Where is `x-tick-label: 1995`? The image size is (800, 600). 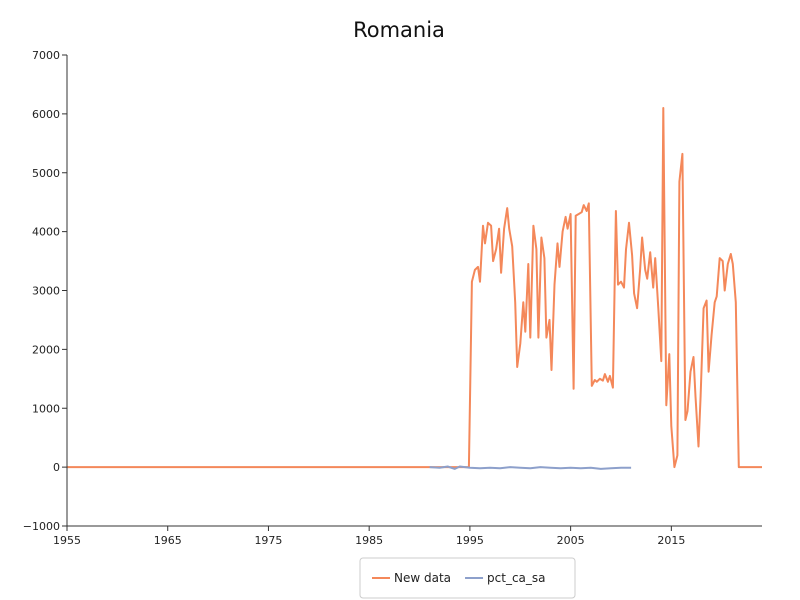
x-tick-label: 1995 is located at coordinates (470, 540).